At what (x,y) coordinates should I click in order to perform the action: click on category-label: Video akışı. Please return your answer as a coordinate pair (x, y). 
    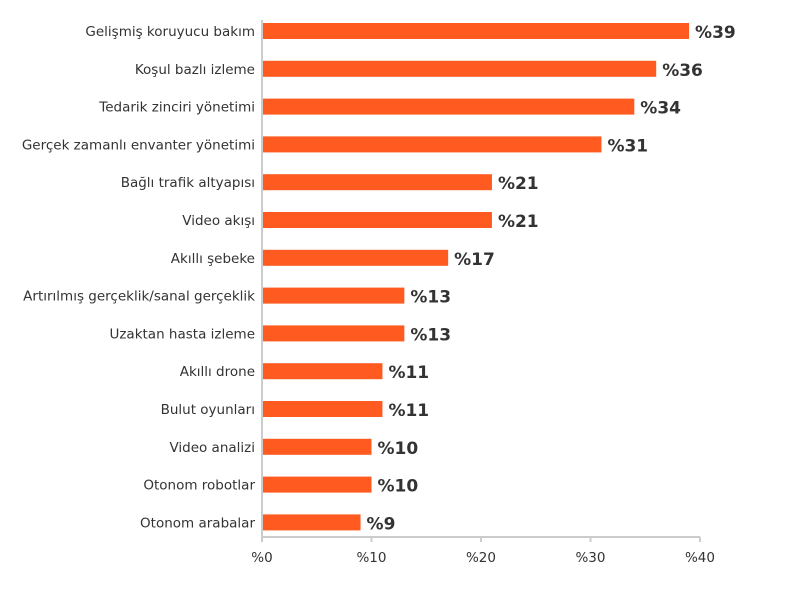
    Looking at the image, I should click on (218, 221).